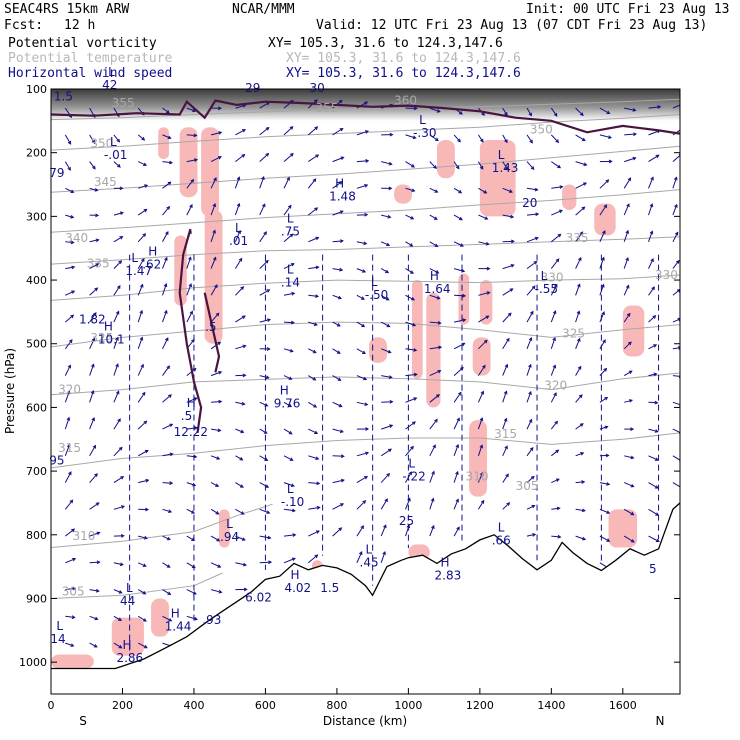 This screenshot has width=740, height=740. What do you see at coordinates (73, 591) in the screenshot?
I see `theta-label-305: 305` at bounding box center [73, 591].